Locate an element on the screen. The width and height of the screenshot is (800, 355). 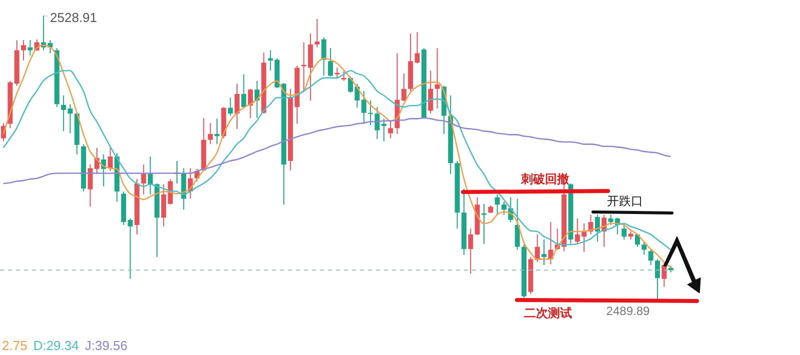
text: 二次测试 is located at coordinates (548, 313).